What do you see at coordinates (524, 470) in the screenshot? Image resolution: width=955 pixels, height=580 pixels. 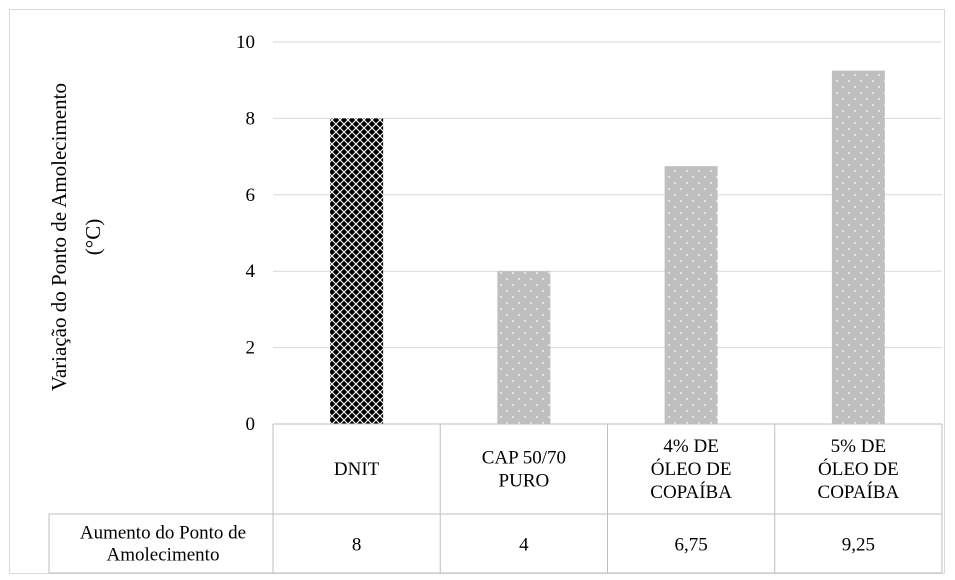 I see `x-category-label: CAP 50/70 PURO` at bounding box center [524, 470].